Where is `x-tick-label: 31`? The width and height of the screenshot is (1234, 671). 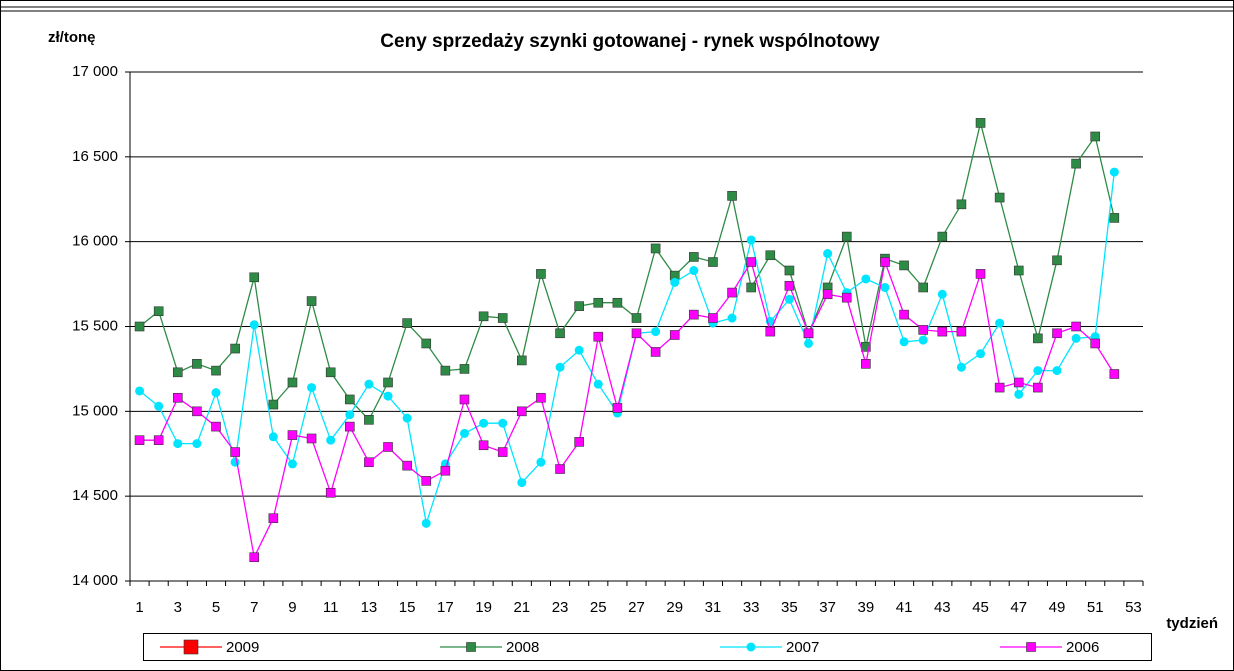 x-tick-label: 31 is located at coordinates (713, 607).